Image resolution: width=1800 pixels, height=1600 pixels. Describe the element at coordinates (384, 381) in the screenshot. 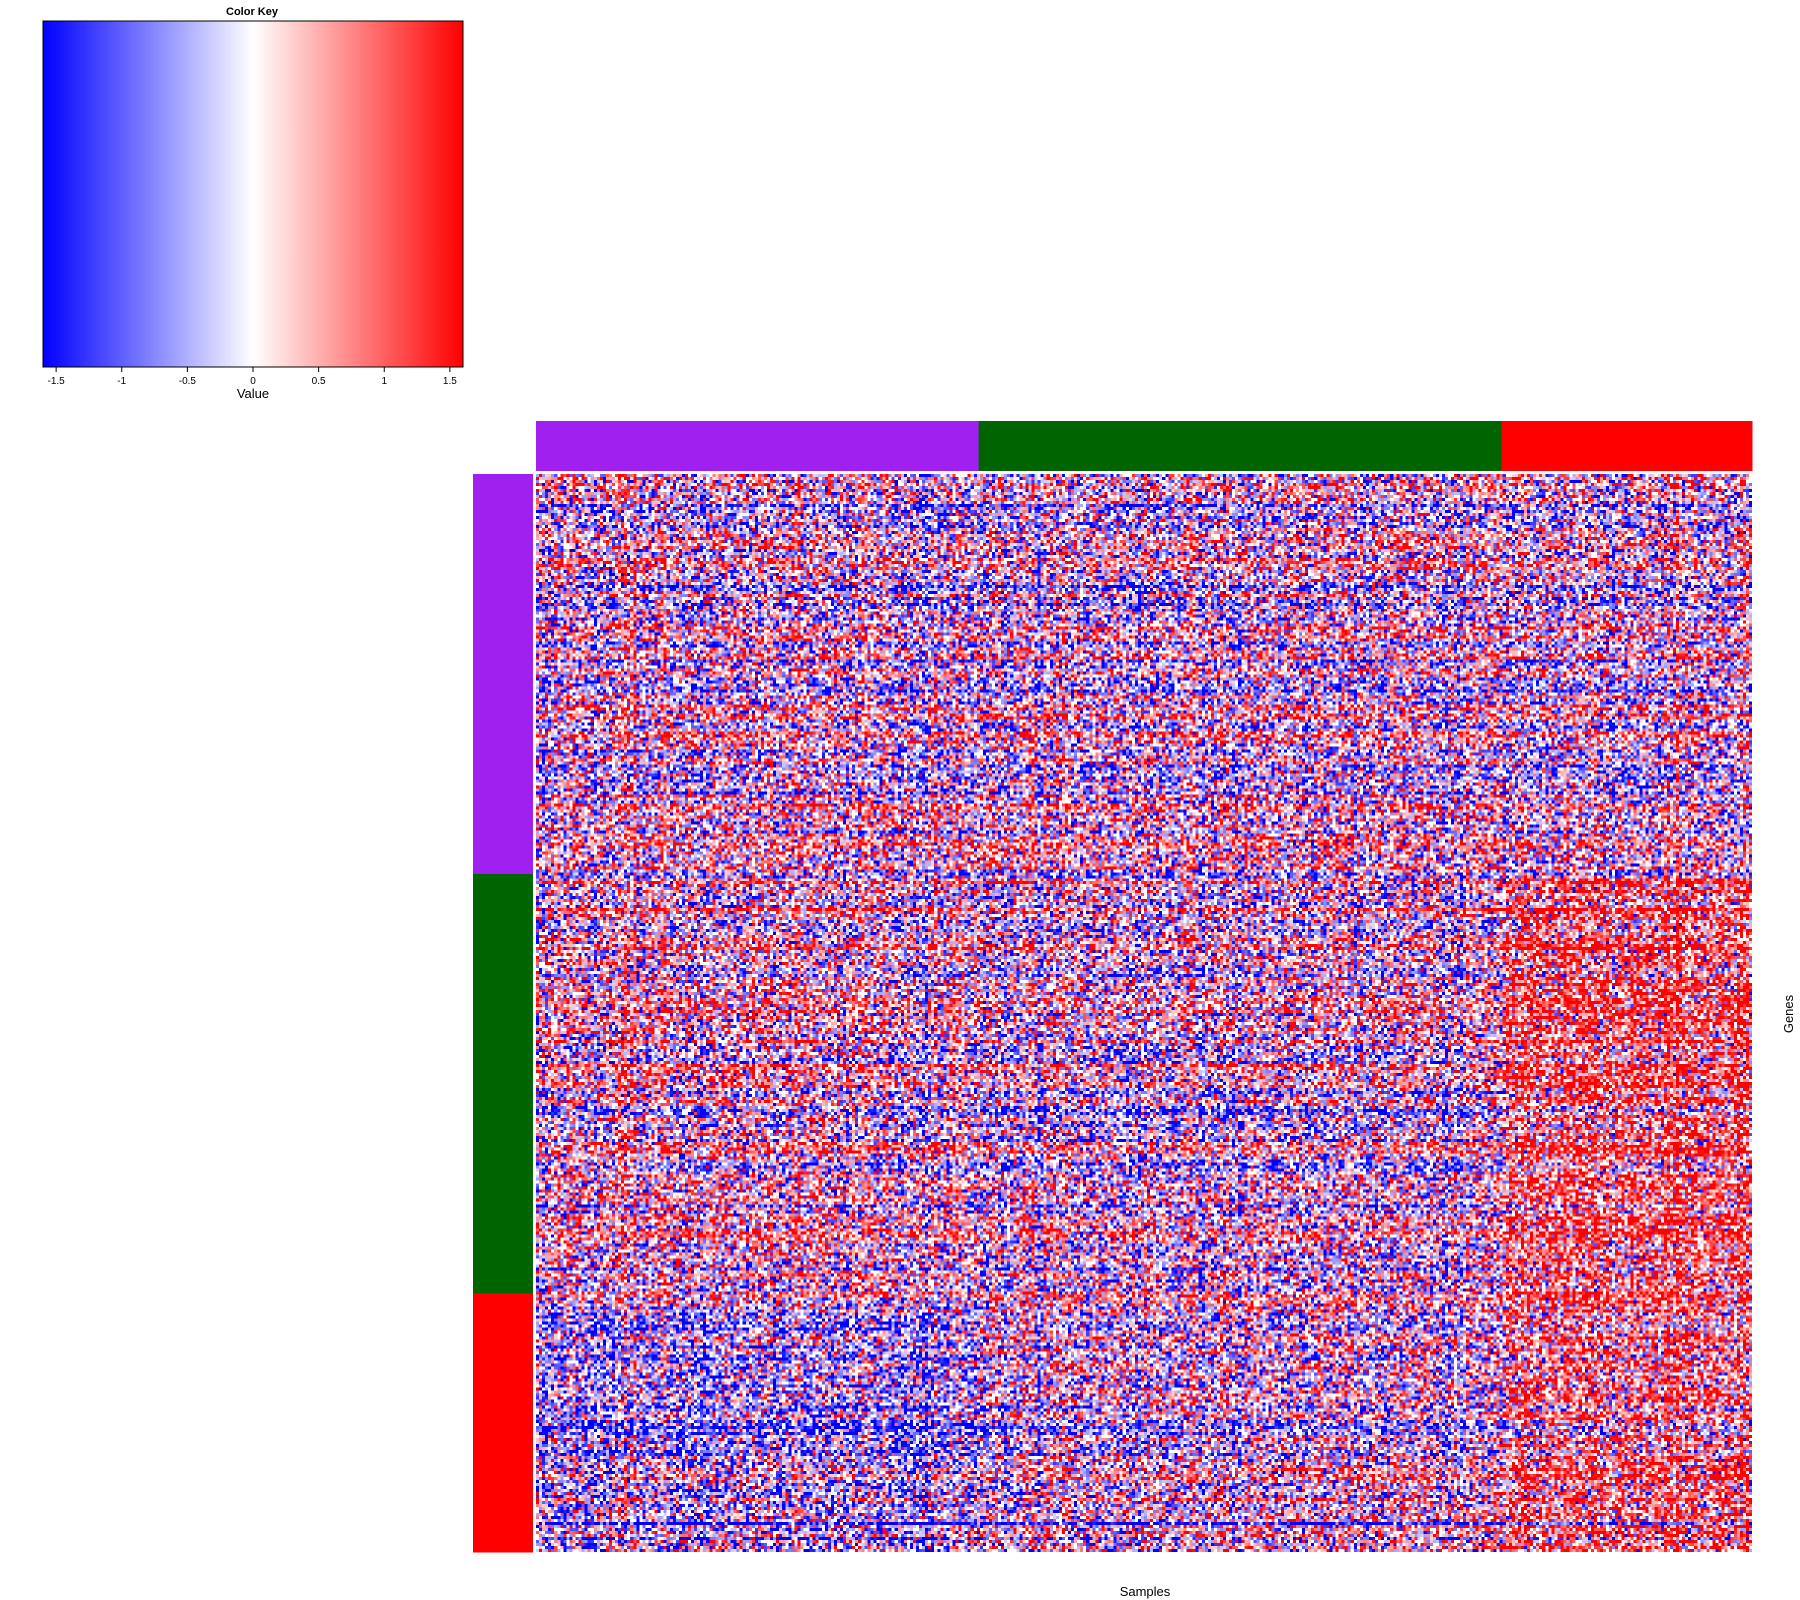

I see `color-key-tick-label: 1` at that location.